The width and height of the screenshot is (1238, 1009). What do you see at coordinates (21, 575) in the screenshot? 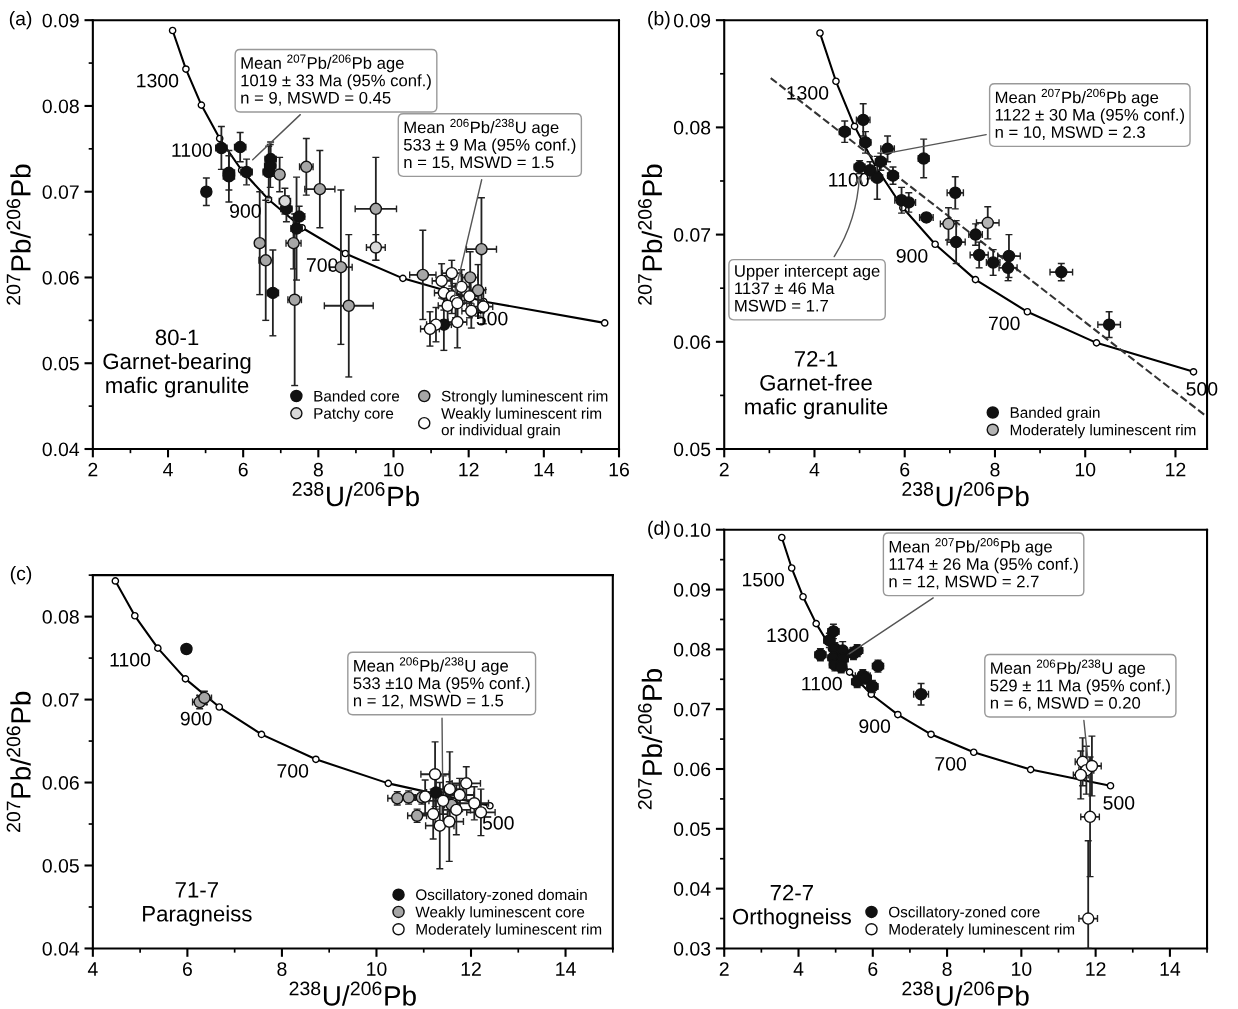
I see `chart-title: (c)` at bounding box center [21, 575].